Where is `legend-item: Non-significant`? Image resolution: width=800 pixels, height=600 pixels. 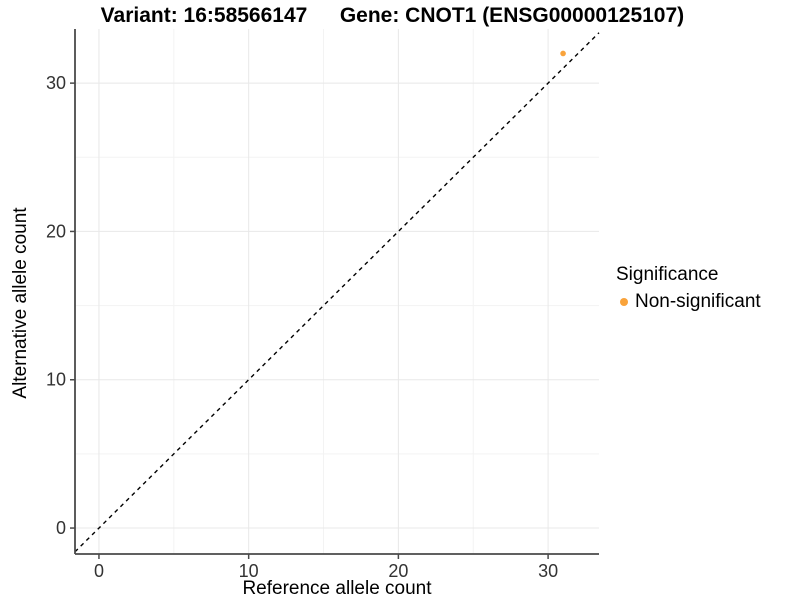
legend-item: Non-significant is located at coordinates (688, 302).